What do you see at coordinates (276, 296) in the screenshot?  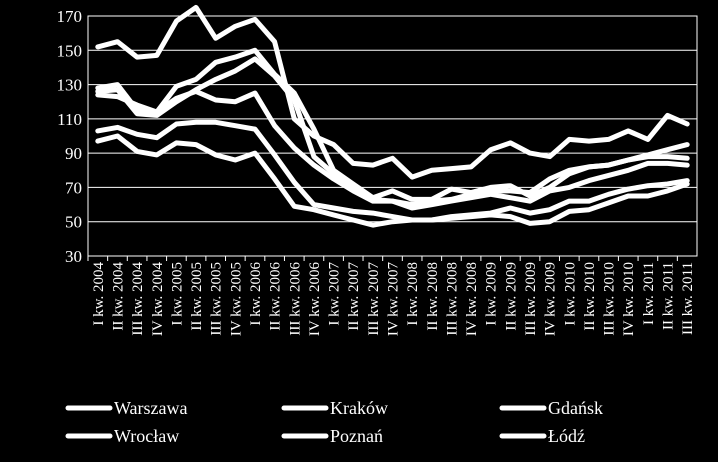 I see `x-tick-label: II kw. 2006` at bounding box center [276, 296].